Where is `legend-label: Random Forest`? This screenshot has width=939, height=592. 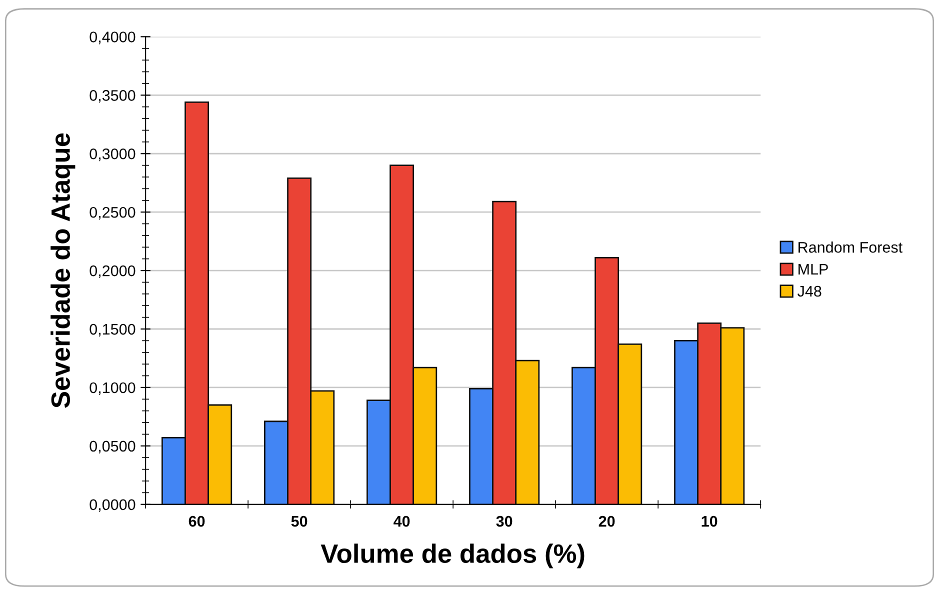 legend-label: Random Forest is located at coordinates (850, 247).